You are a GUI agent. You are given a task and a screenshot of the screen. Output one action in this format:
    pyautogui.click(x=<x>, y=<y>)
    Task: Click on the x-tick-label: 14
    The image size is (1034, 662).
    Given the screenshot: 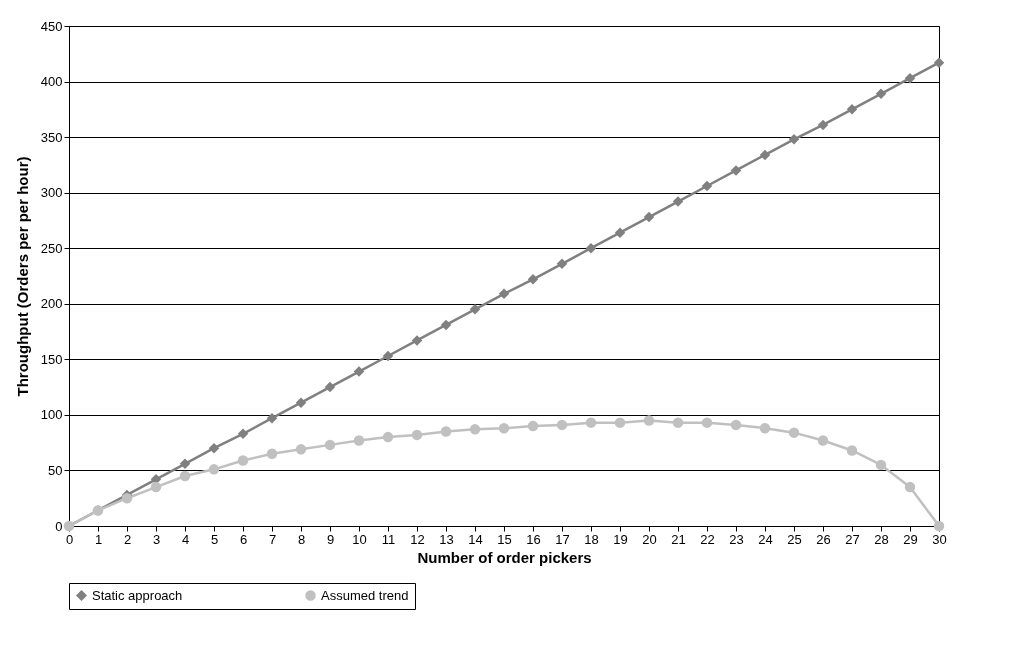 What is the action you would take?
    pyautogui.click(x=475, y=539)
    